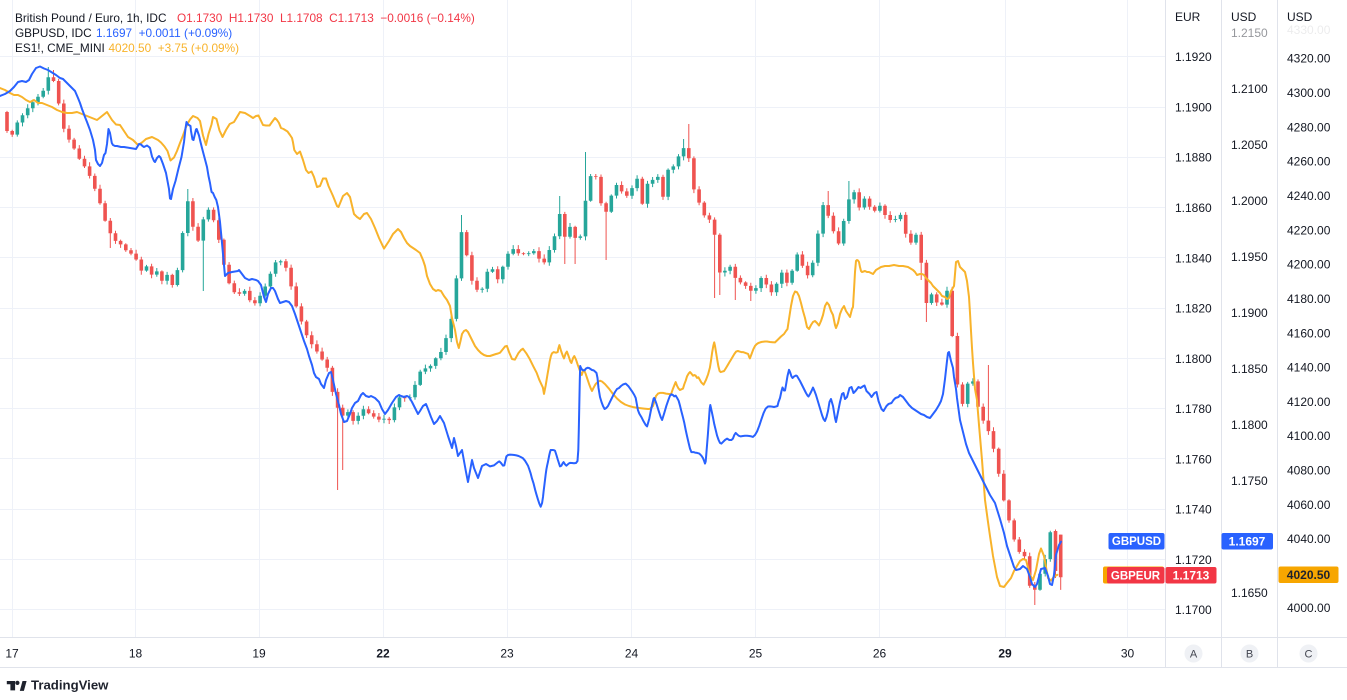 Image resolution: width=1347 pixels, height=700 pixels. What do you see at coordinates (259, 654) in the screenshot?
I see `svg-text: 19` at bounding box center [259, 654].